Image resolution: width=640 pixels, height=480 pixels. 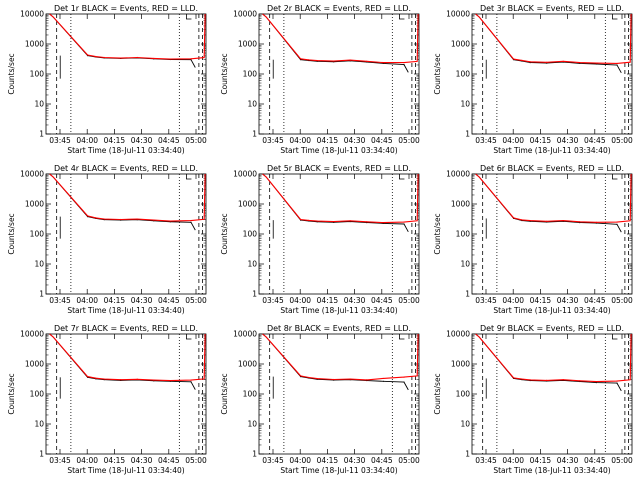 I want to click on x-tick-label: 05:00, so click(x=409, y=460).